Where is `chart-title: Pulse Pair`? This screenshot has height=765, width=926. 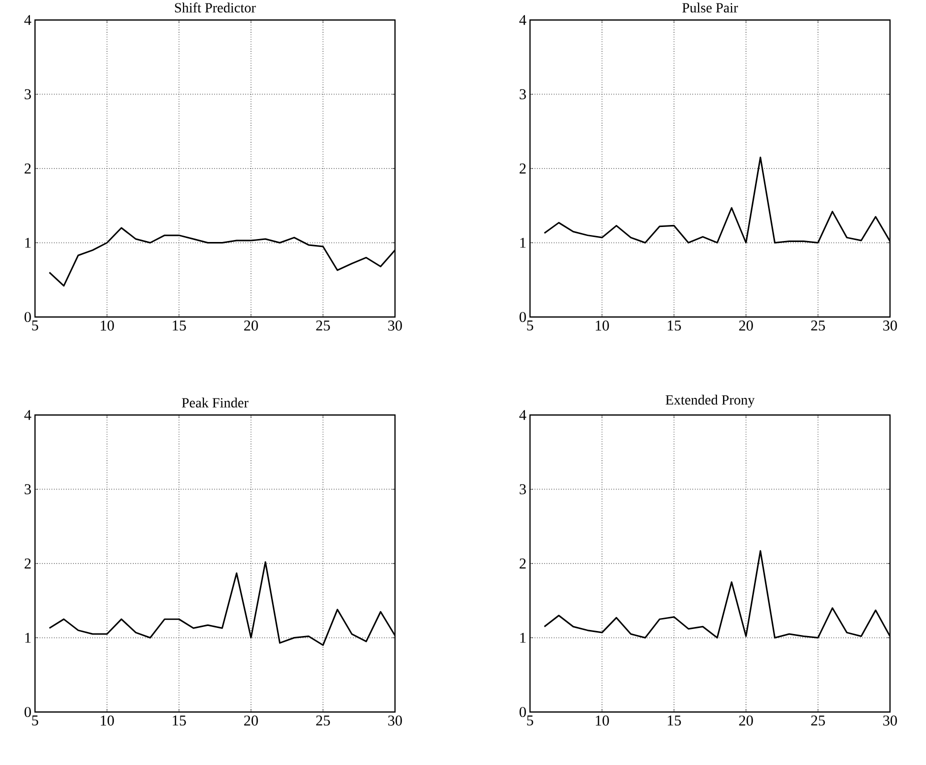 chart-title: Pulse Pair is located at coordinates (710, 7).